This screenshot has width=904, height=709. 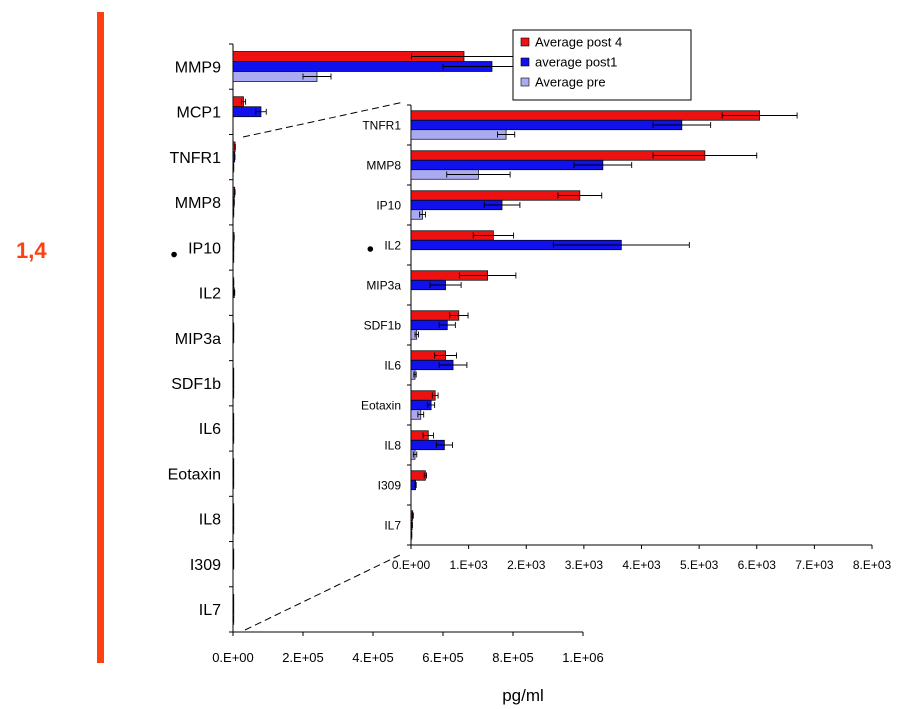 What do you see at coordinates (198, 339) in the screenshot?
I see `main-category-label-mip3a: MIP3a` at bounding box center [198, 339].